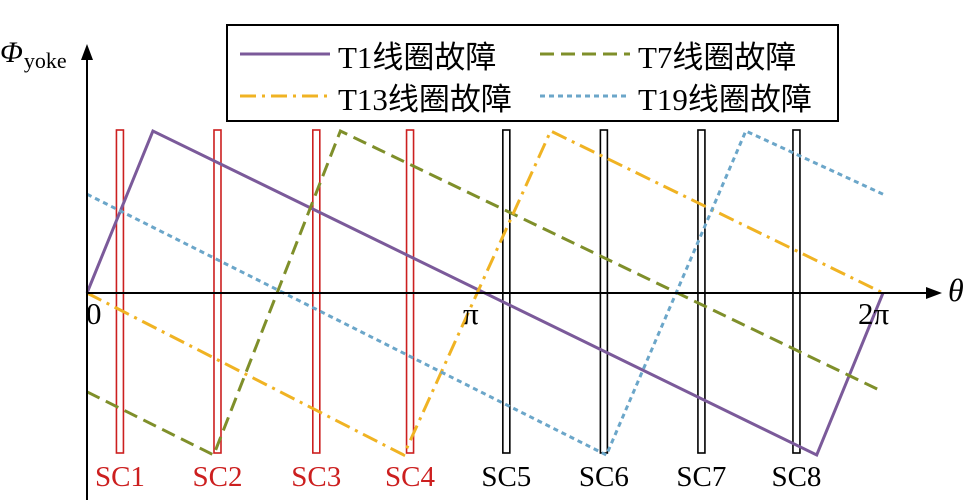  I want to click on legend-swatch-t13, so click(285, 96).